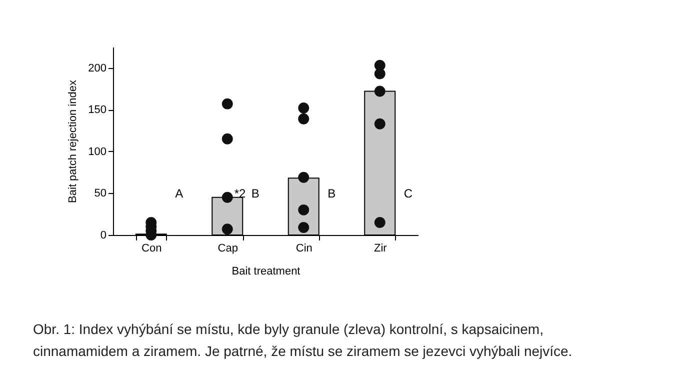  What do you see at coordinates (381, 248) in the screenshot?
I see `x-tick-label: Zir` at bounding box center [381, 248].